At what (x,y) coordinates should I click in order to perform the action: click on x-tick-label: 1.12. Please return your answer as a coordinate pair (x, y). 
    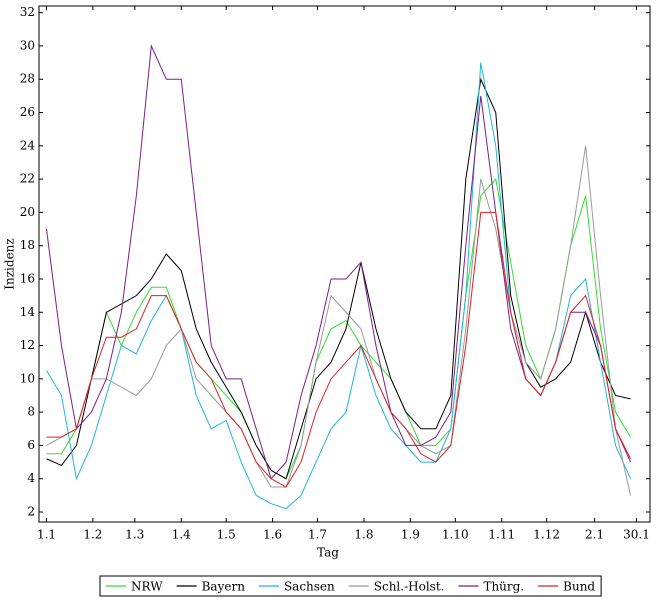
    Looking at the image, I should click on (546, 535).